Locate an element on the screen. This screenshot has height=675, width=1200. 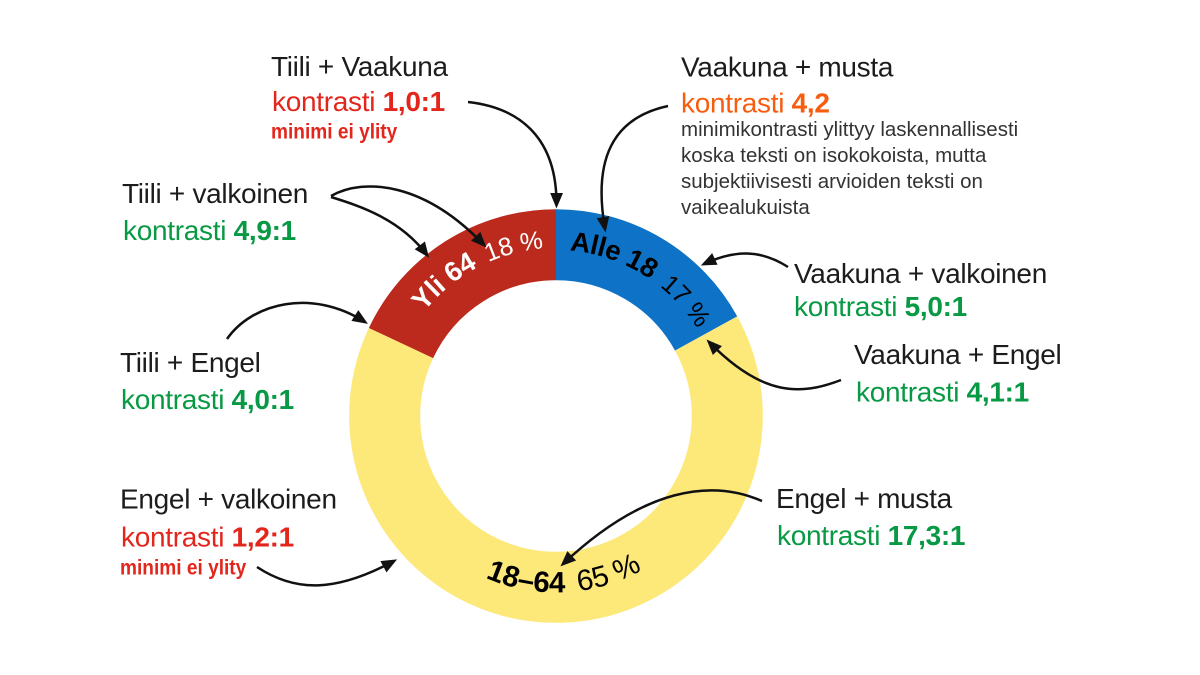
svg-text: vaikealukuista is located at coordinates (745, 207).